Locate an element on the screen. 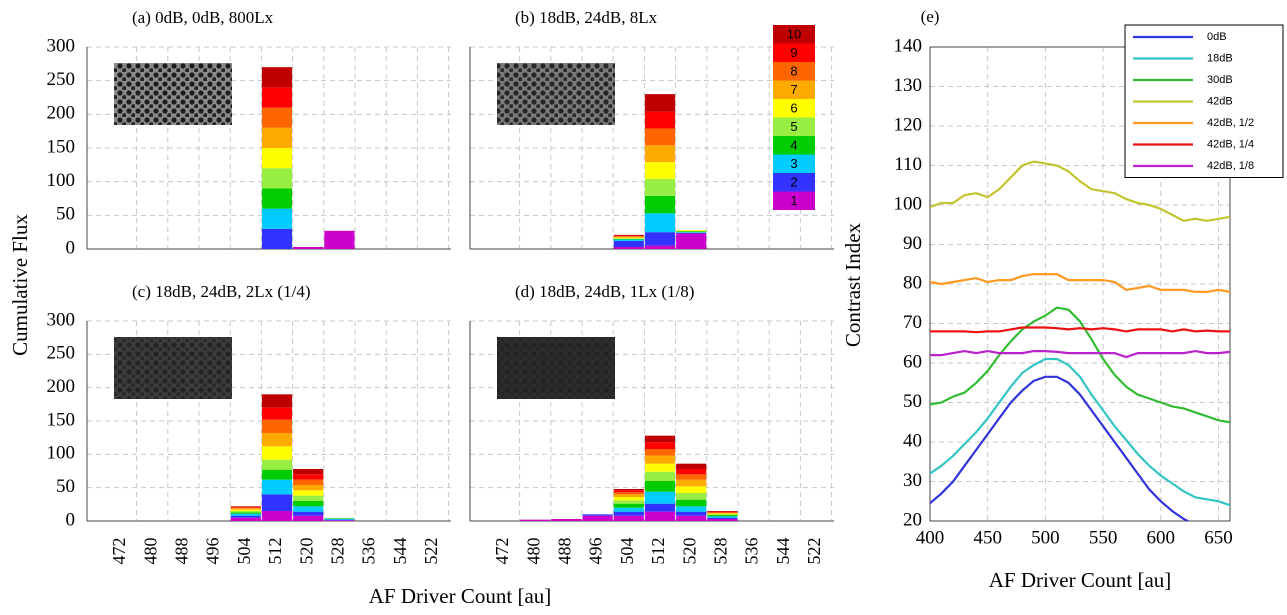 The width and height of the screenshot is (1287, 615). y-tick-label: 130 is located at coordinates (908, 85).